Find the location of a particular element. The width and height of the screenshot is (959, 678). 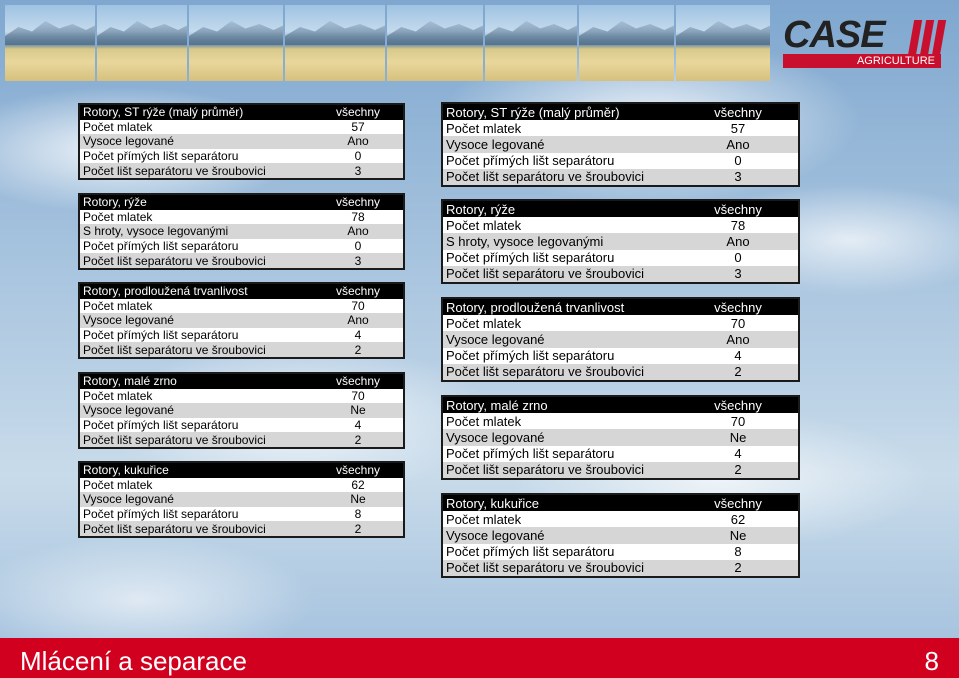

logo-bars-icon is located at coordinates (927, 38).